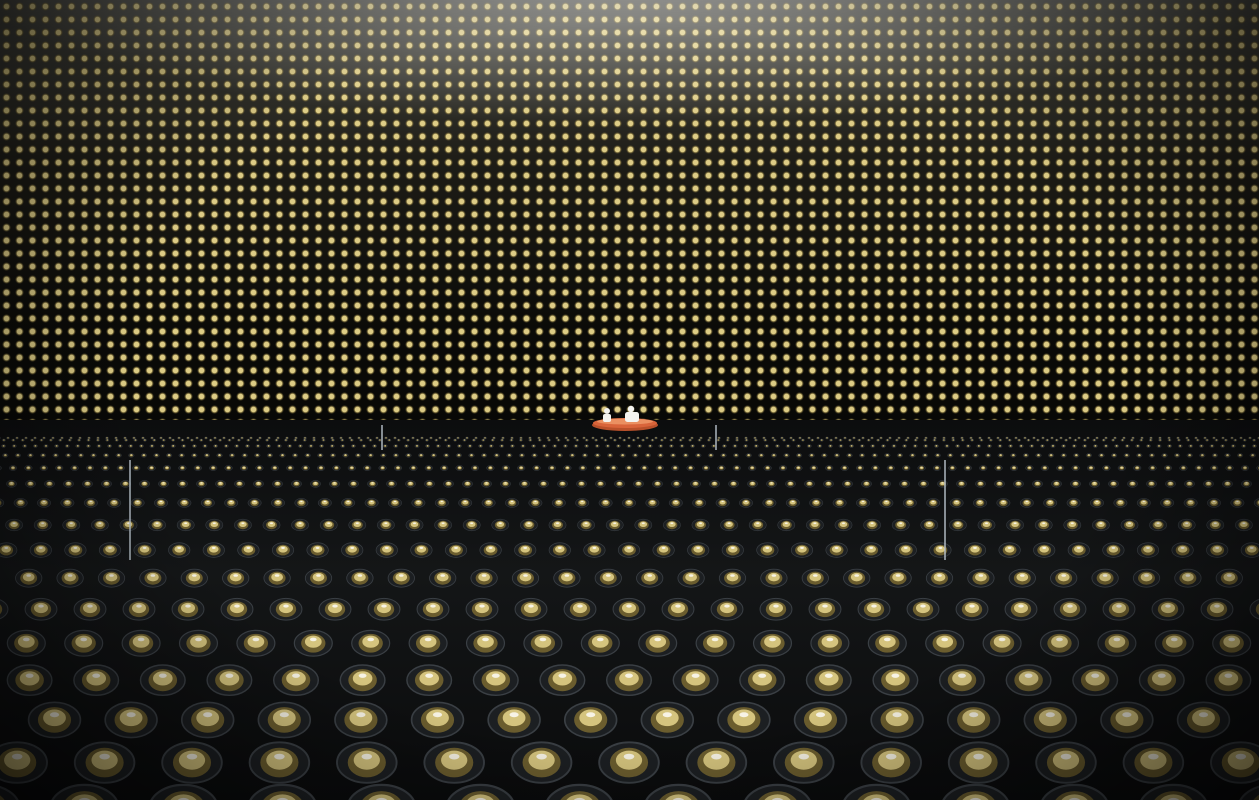 The image size is (1259, 800). I want to click on person-right, so click(632, 413).